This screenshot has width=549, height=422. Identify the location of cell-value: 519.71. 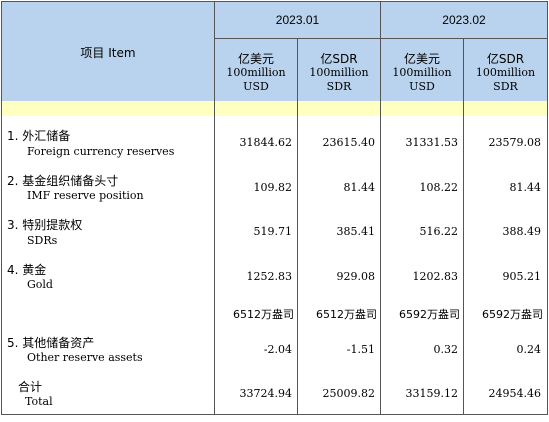
(273, 231).